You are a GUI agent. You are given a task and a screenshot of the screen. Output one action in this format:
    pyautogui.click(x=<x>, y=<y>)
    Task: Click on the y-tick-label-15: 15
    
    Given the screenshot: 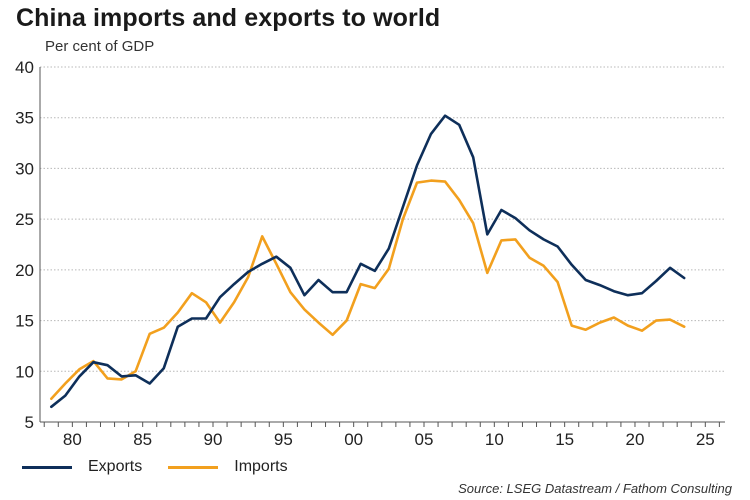 What is the action you would take?
    pyautogui.click(x=24, y=321)
    